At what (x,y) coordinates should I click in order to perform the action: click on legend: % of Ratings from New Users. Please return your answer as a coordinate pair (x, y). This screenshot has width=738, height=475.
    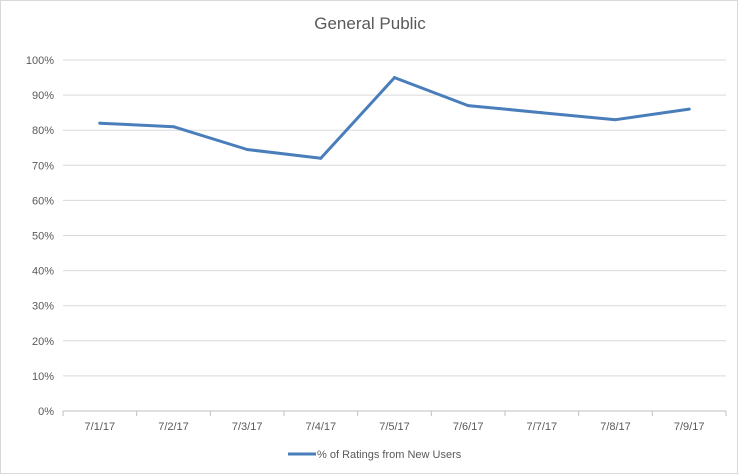
    Looking at the image, I should click on (375, 455).